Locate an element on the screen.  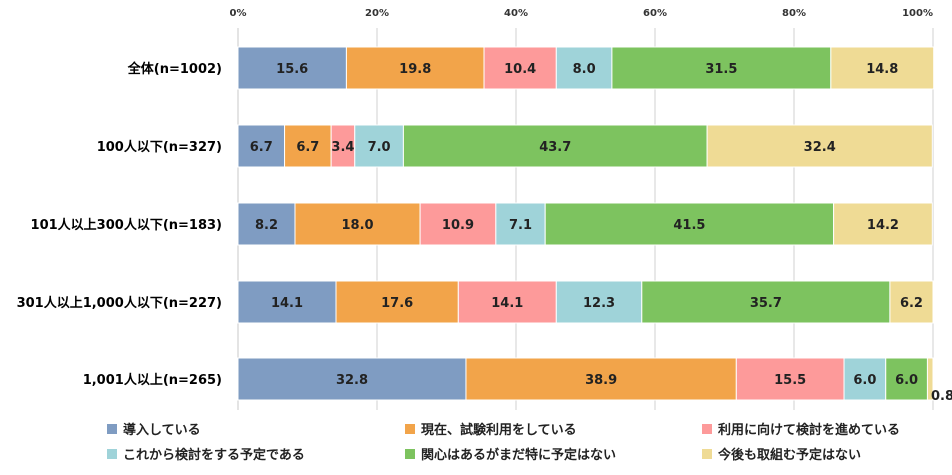
data-label: 31.5 is located at coordinates (721, 69).